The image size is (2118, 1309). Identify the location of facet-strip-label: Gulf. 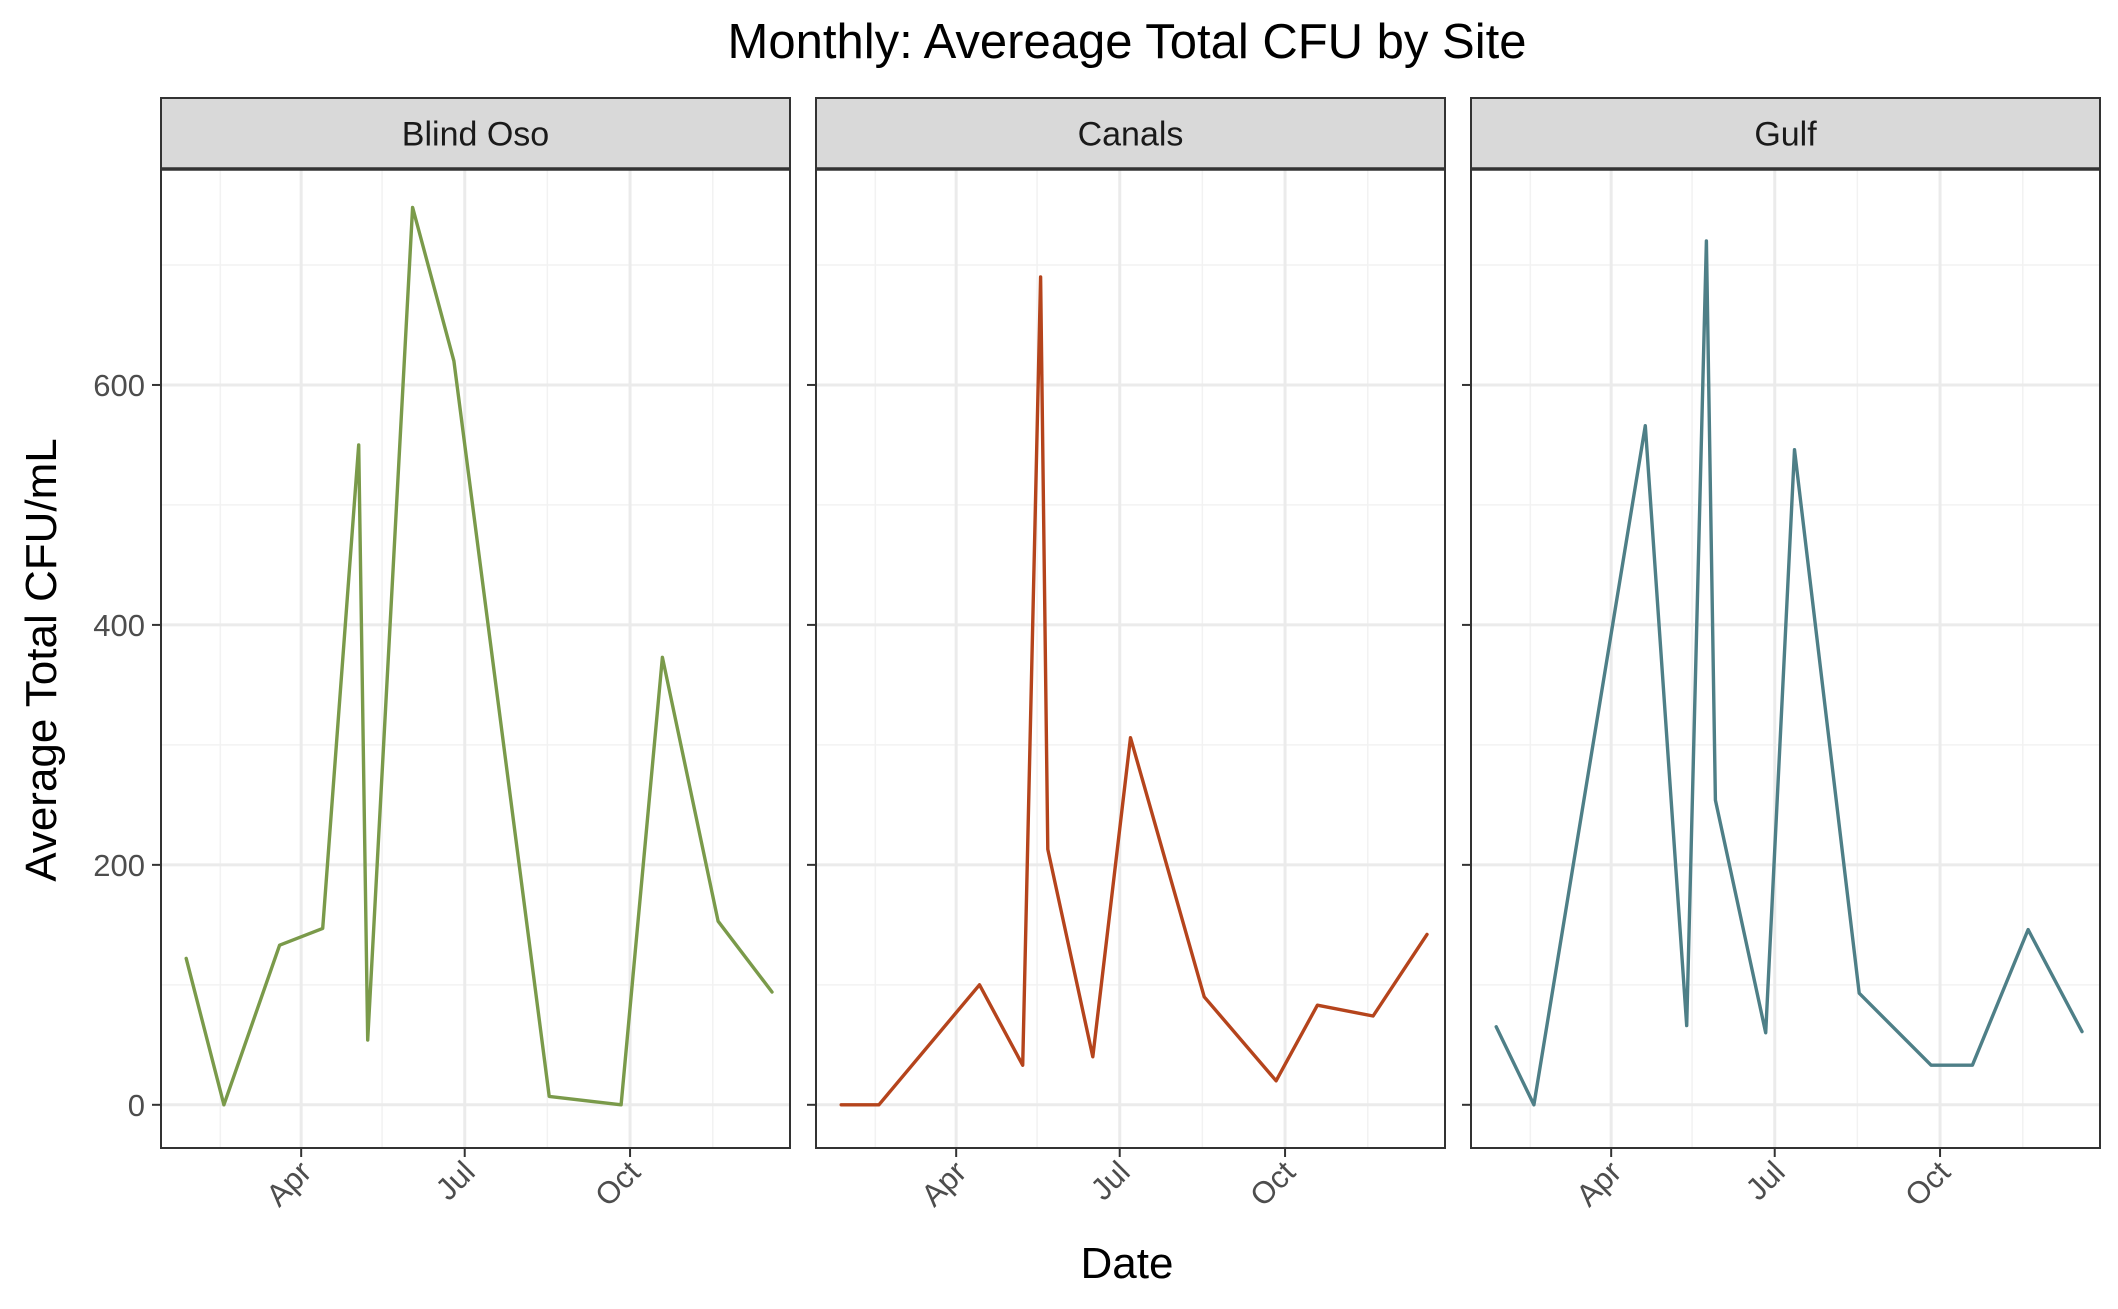
(1785, 135).